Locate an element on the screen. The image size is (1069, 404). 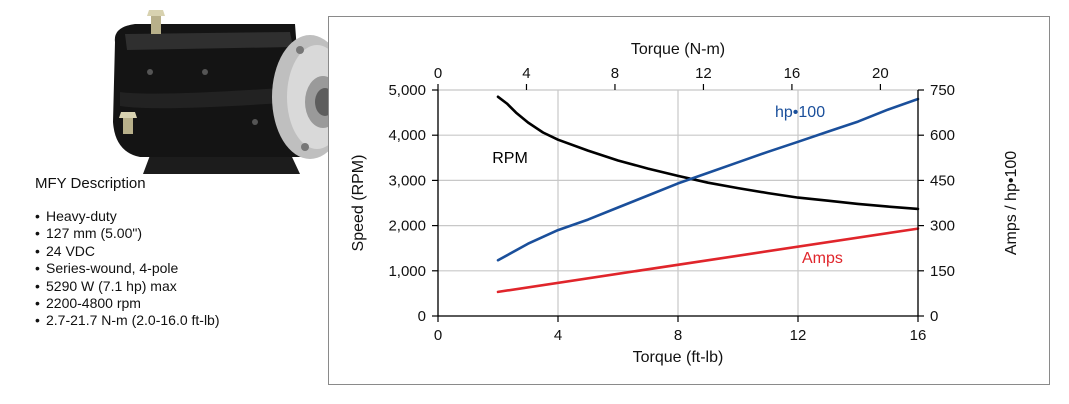
x-tick-label: 8 is located at coordinates (678, 335).